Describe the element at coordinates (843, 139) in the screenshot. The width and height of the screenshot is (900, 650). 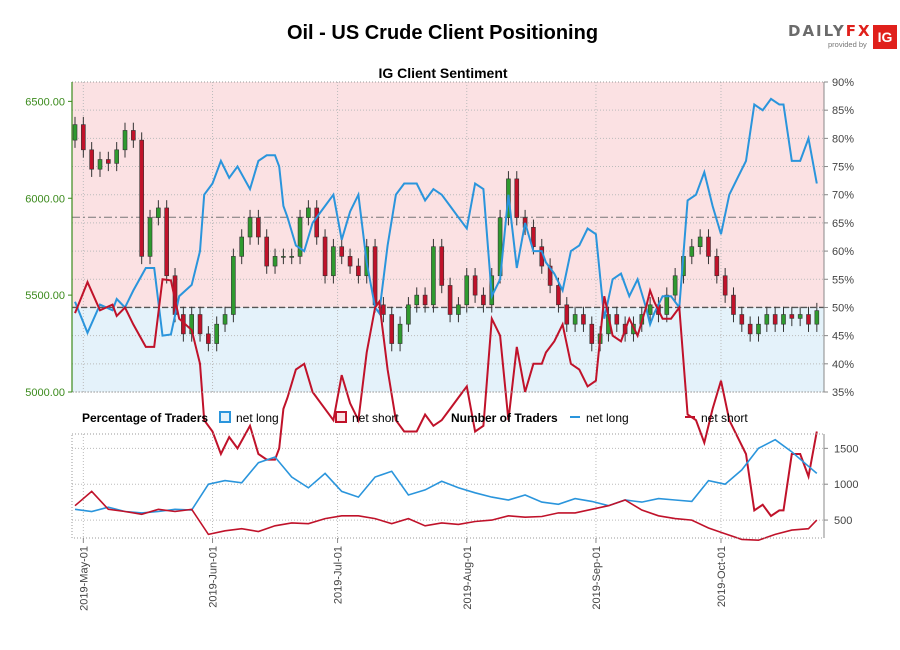
I see `percent-tick-label: 80%` at that location.